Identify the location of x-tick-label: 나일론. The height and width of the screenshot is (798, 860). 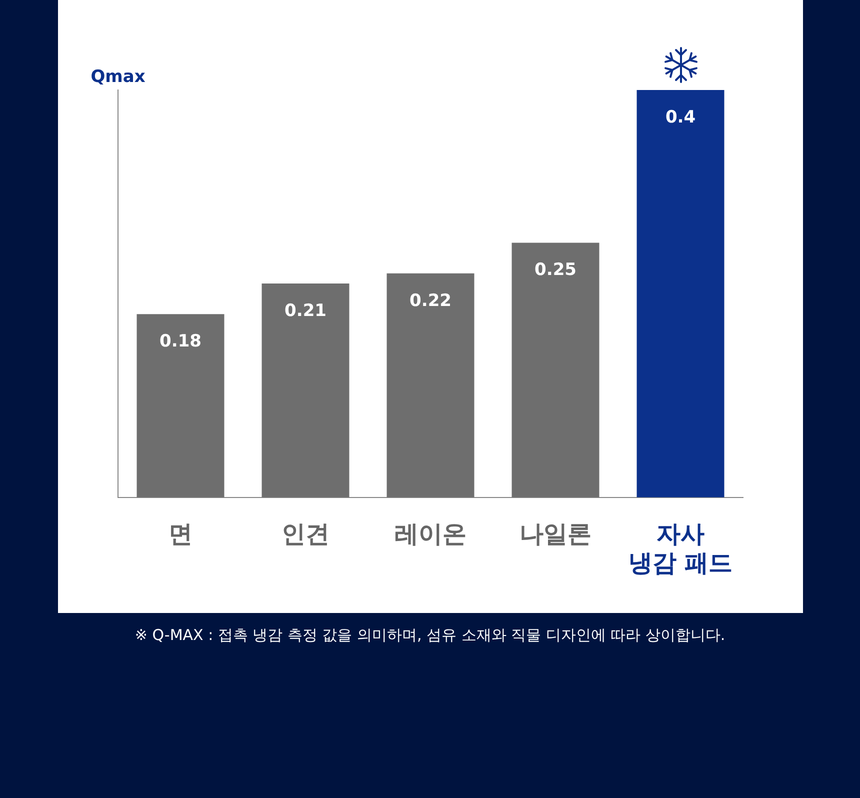
(556, 534).